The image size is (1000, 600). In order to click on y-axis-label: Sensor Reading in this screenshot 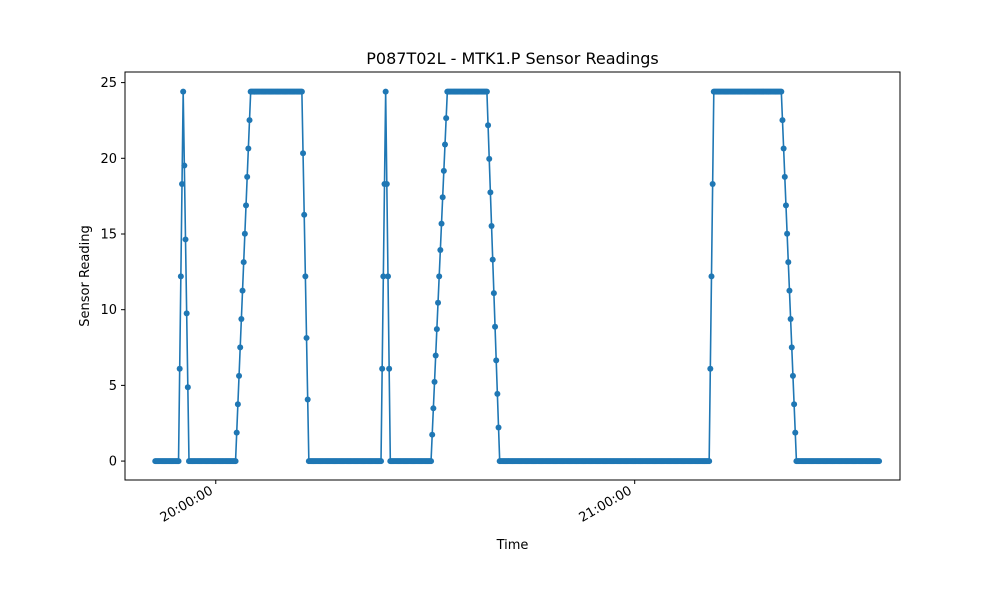, I will do `click(85, 275)`.